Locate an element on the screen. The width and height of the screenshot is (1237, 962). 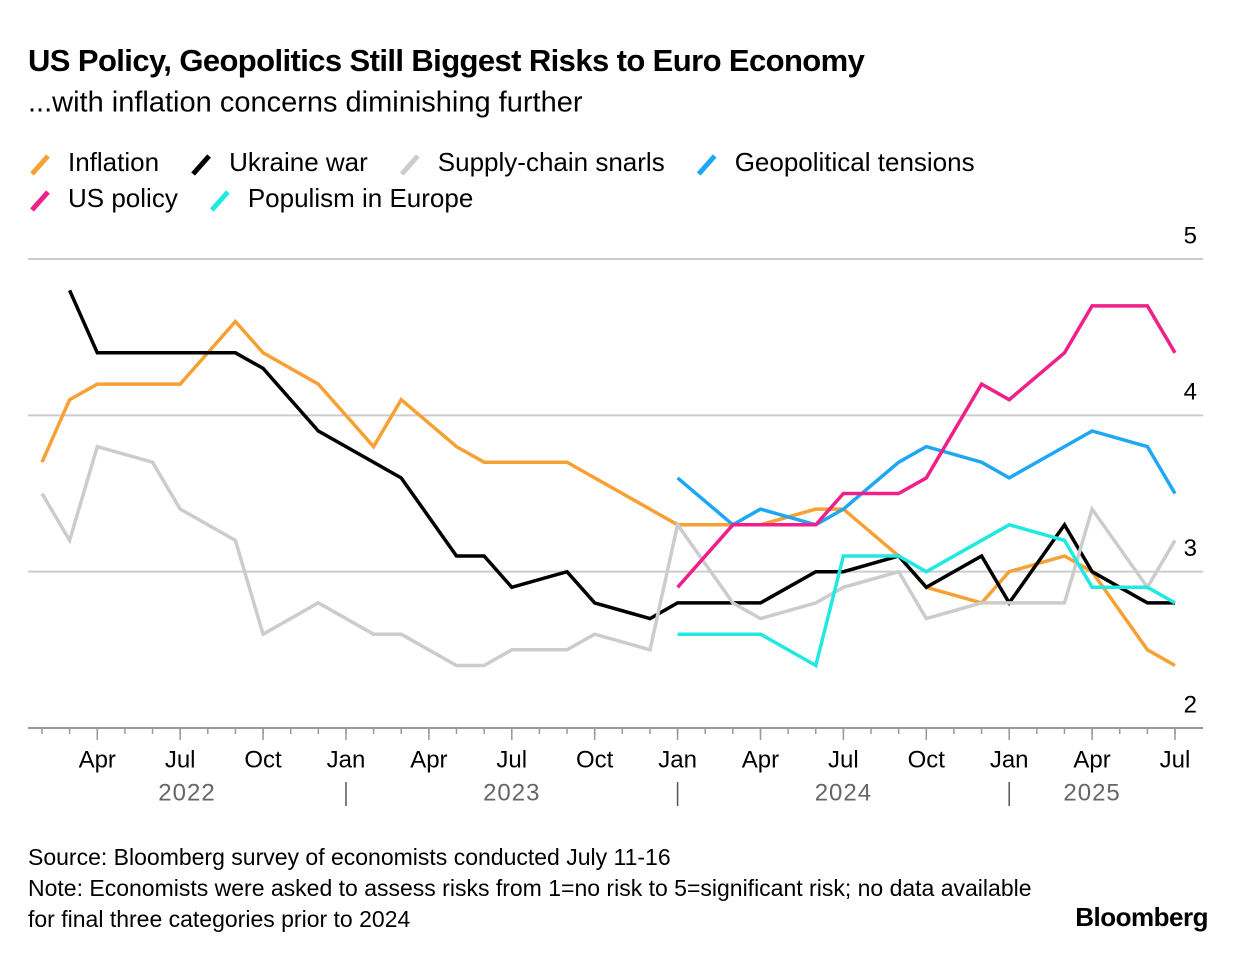
legend-label: Populism in Europe is located at coordinates (360, 198).